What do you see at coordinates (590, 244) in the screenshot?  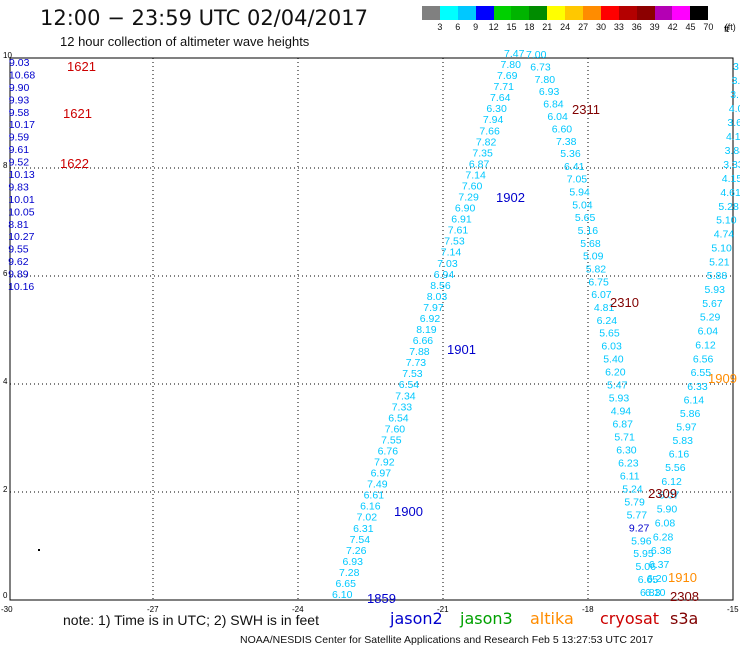 I see `wave-height-value: 5.68` at bounding box center [590, 244].